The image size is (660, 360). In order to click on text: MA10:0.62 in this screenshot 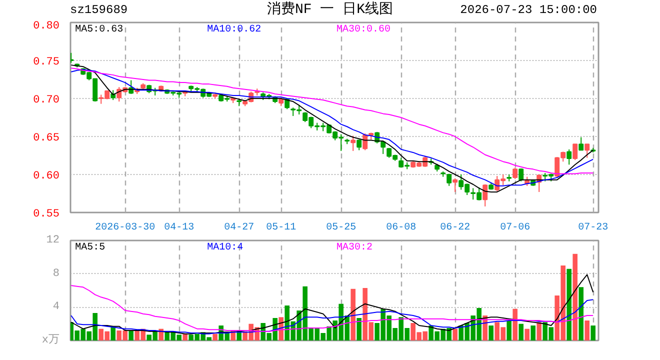, I will do `click(234, 30)`.